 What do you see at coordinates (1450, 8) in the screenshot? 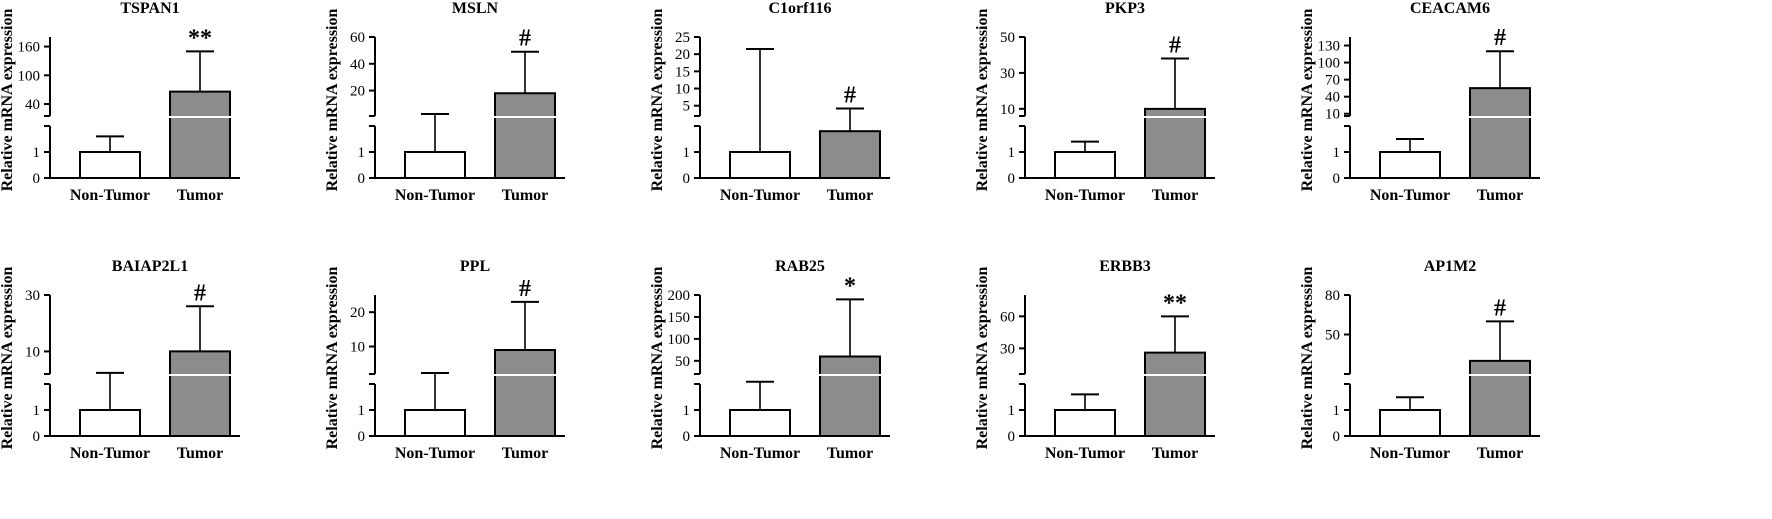
I see `chart-title: CEACAM6` at bounding box center [1450, 8].